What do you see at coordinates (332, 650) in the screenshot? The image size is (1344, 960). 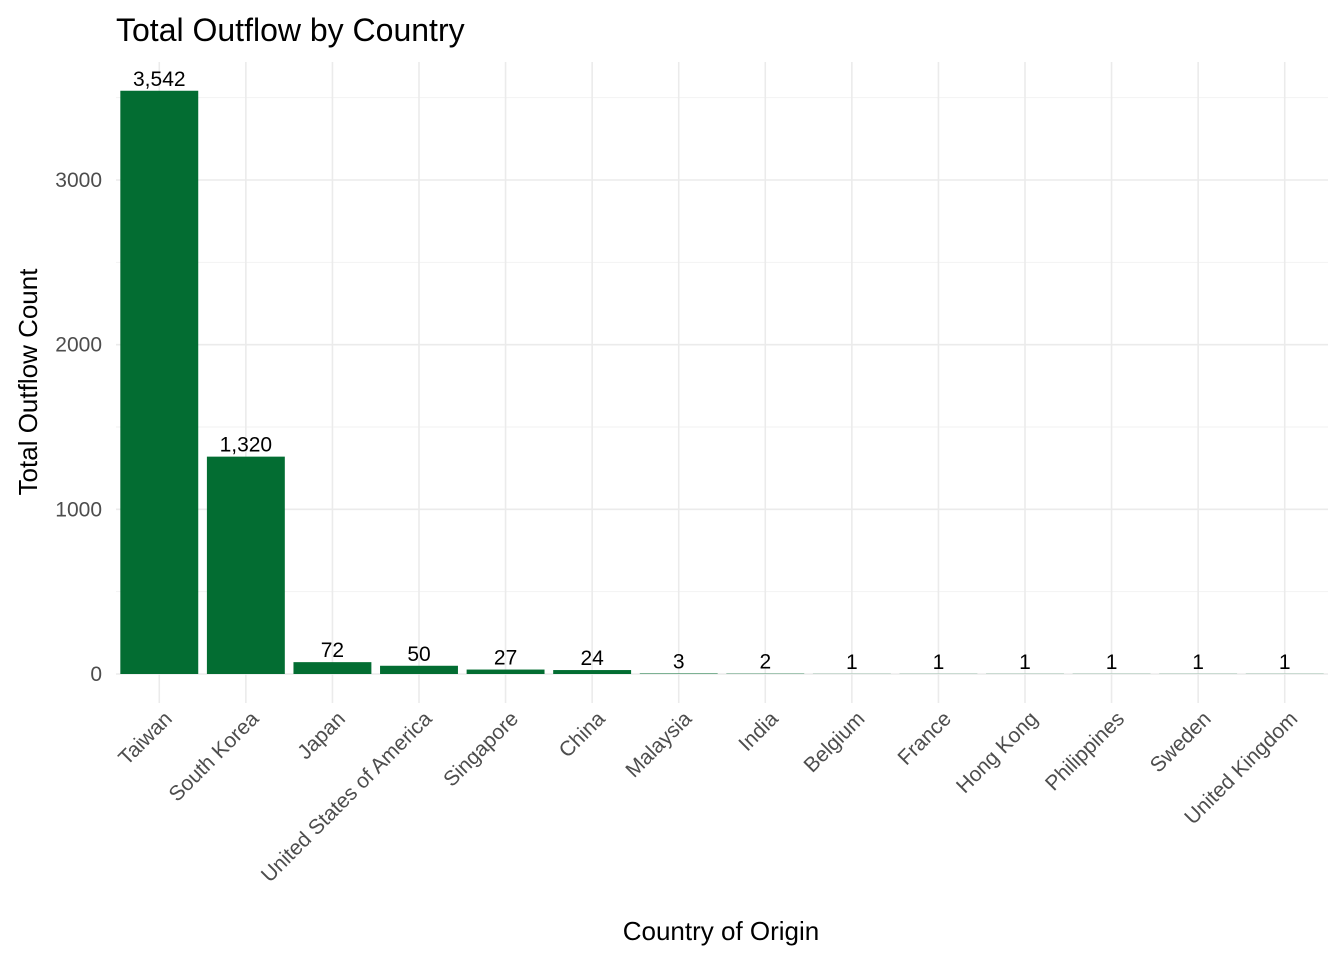 I see `bar-value-label: 72` at bounding box center [332, 650].